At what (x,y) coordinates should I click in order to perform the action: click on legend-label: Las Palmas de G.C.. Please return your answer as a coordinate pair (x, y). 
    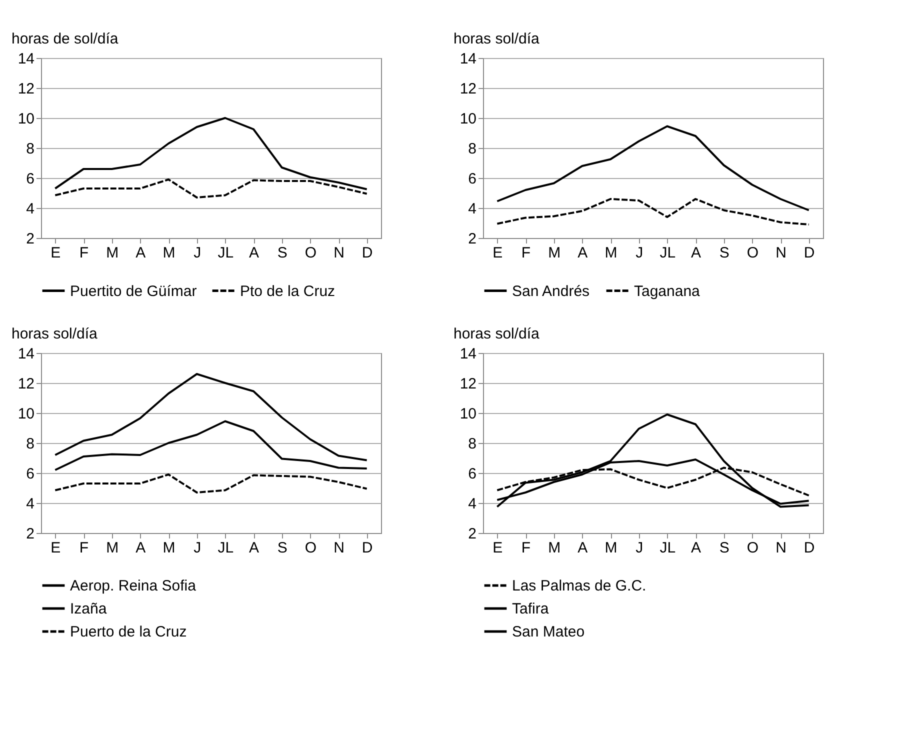
    Looking at the image, I should click on (579, 586).